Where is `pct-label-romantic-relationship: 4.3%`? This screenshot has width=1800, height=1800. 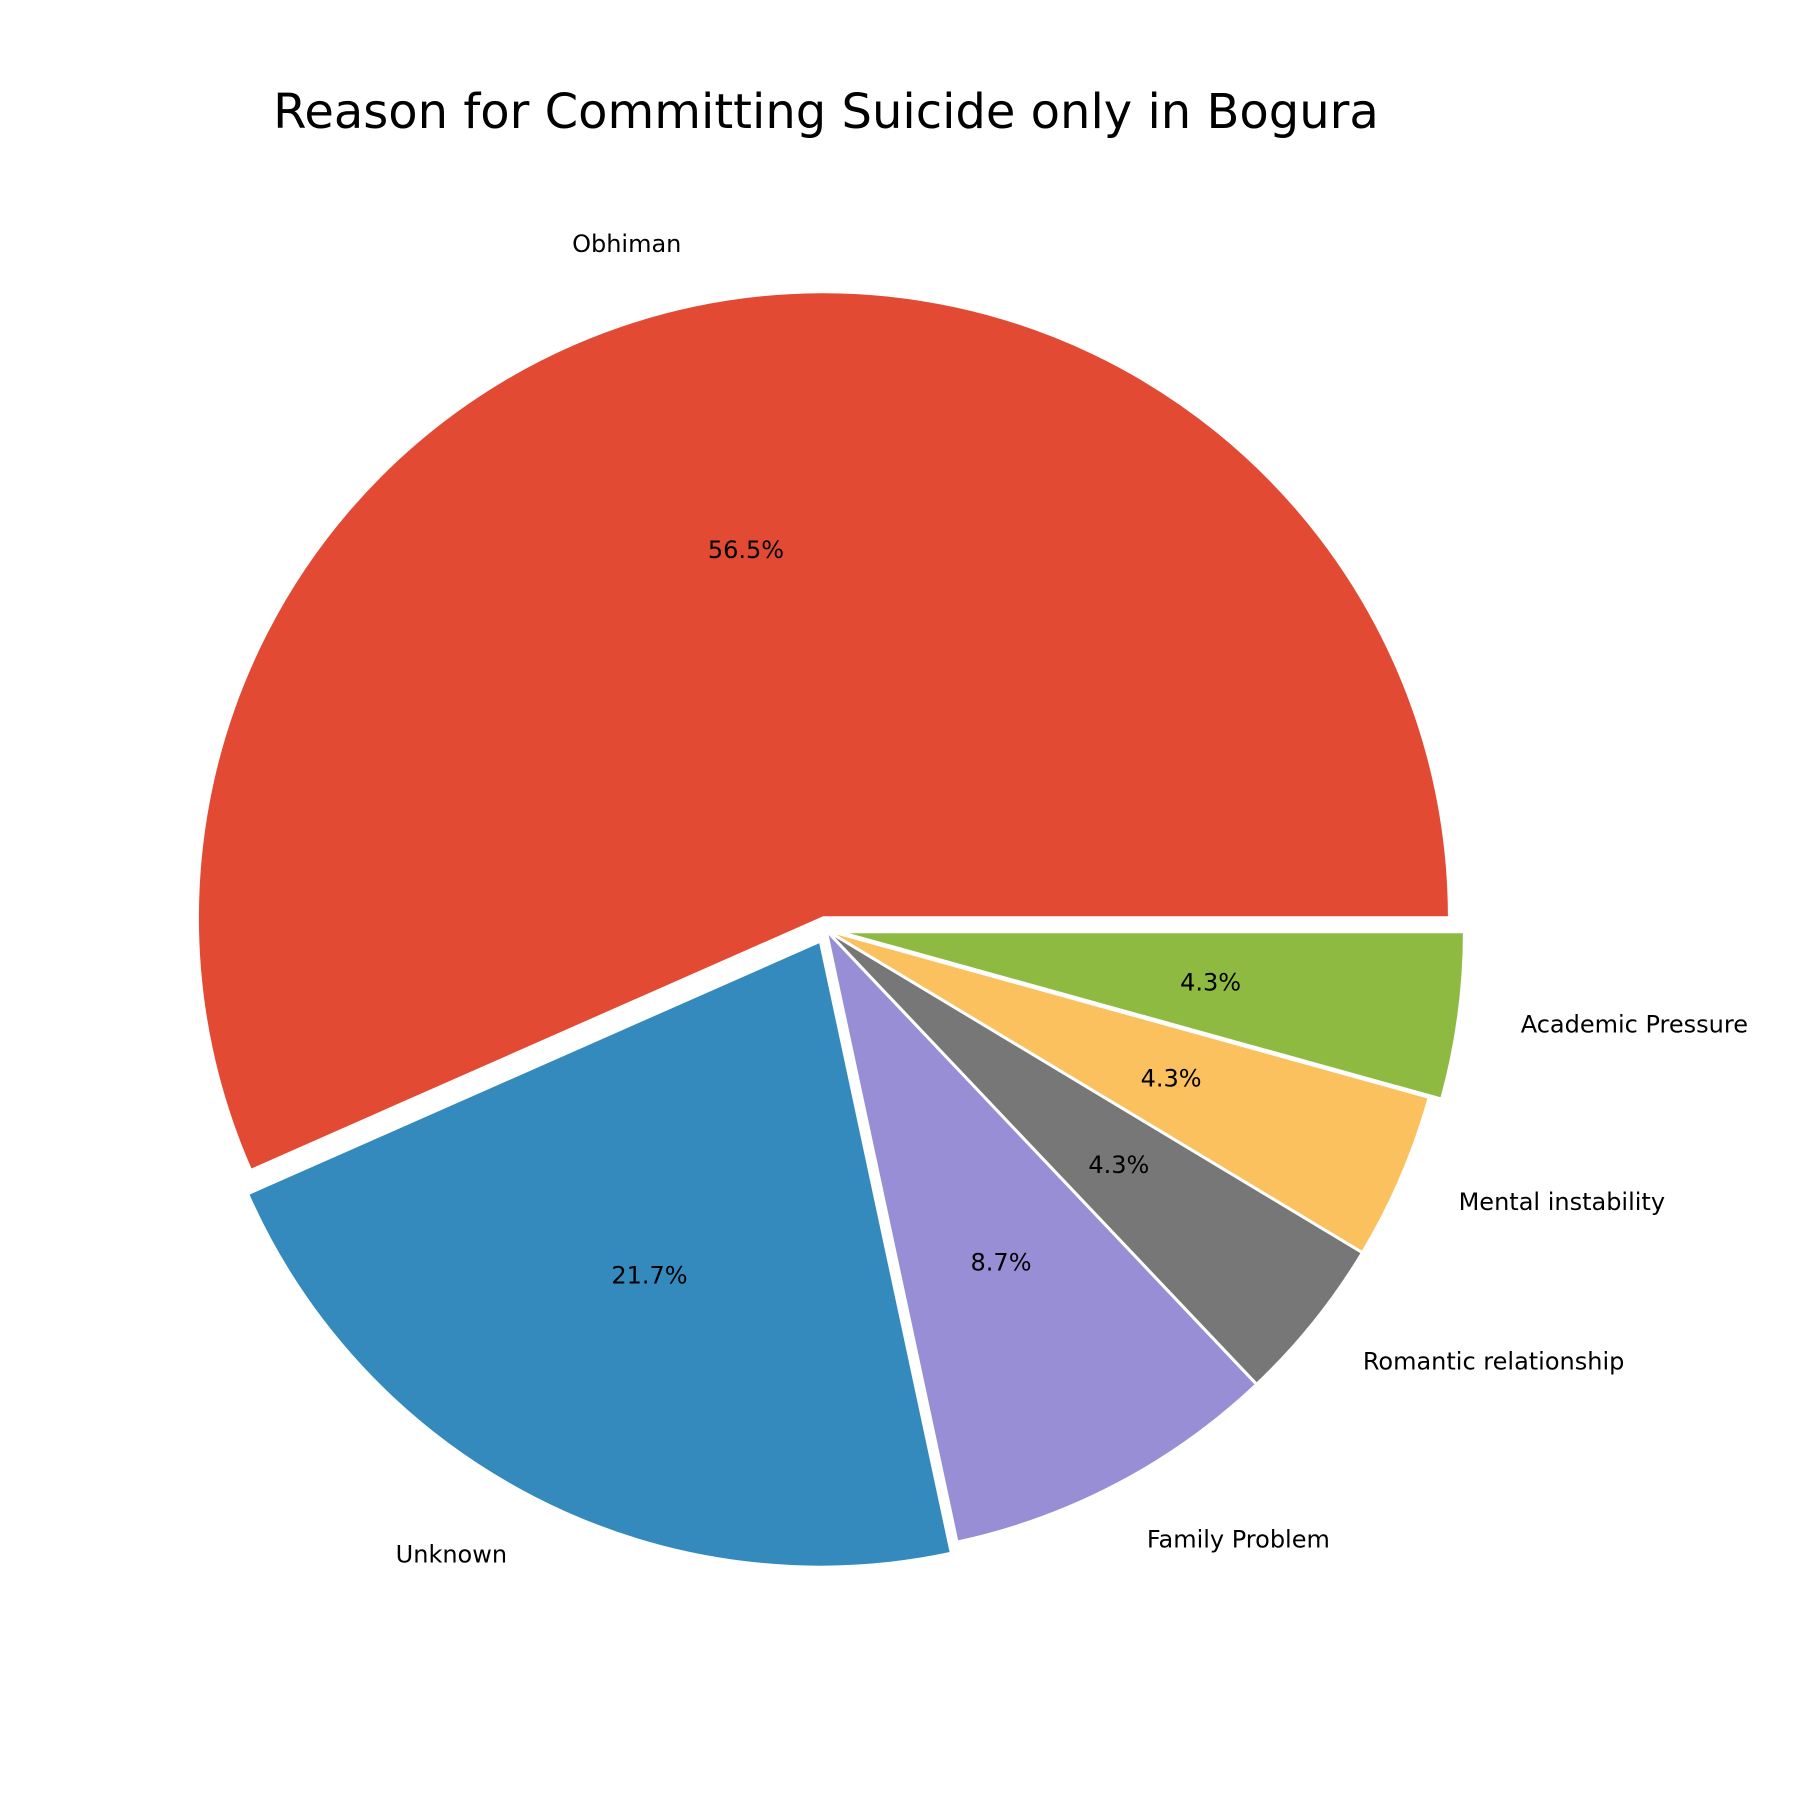 pct-label-romantic-relationship: 4.3% is located at coordinates (1118, 1165).